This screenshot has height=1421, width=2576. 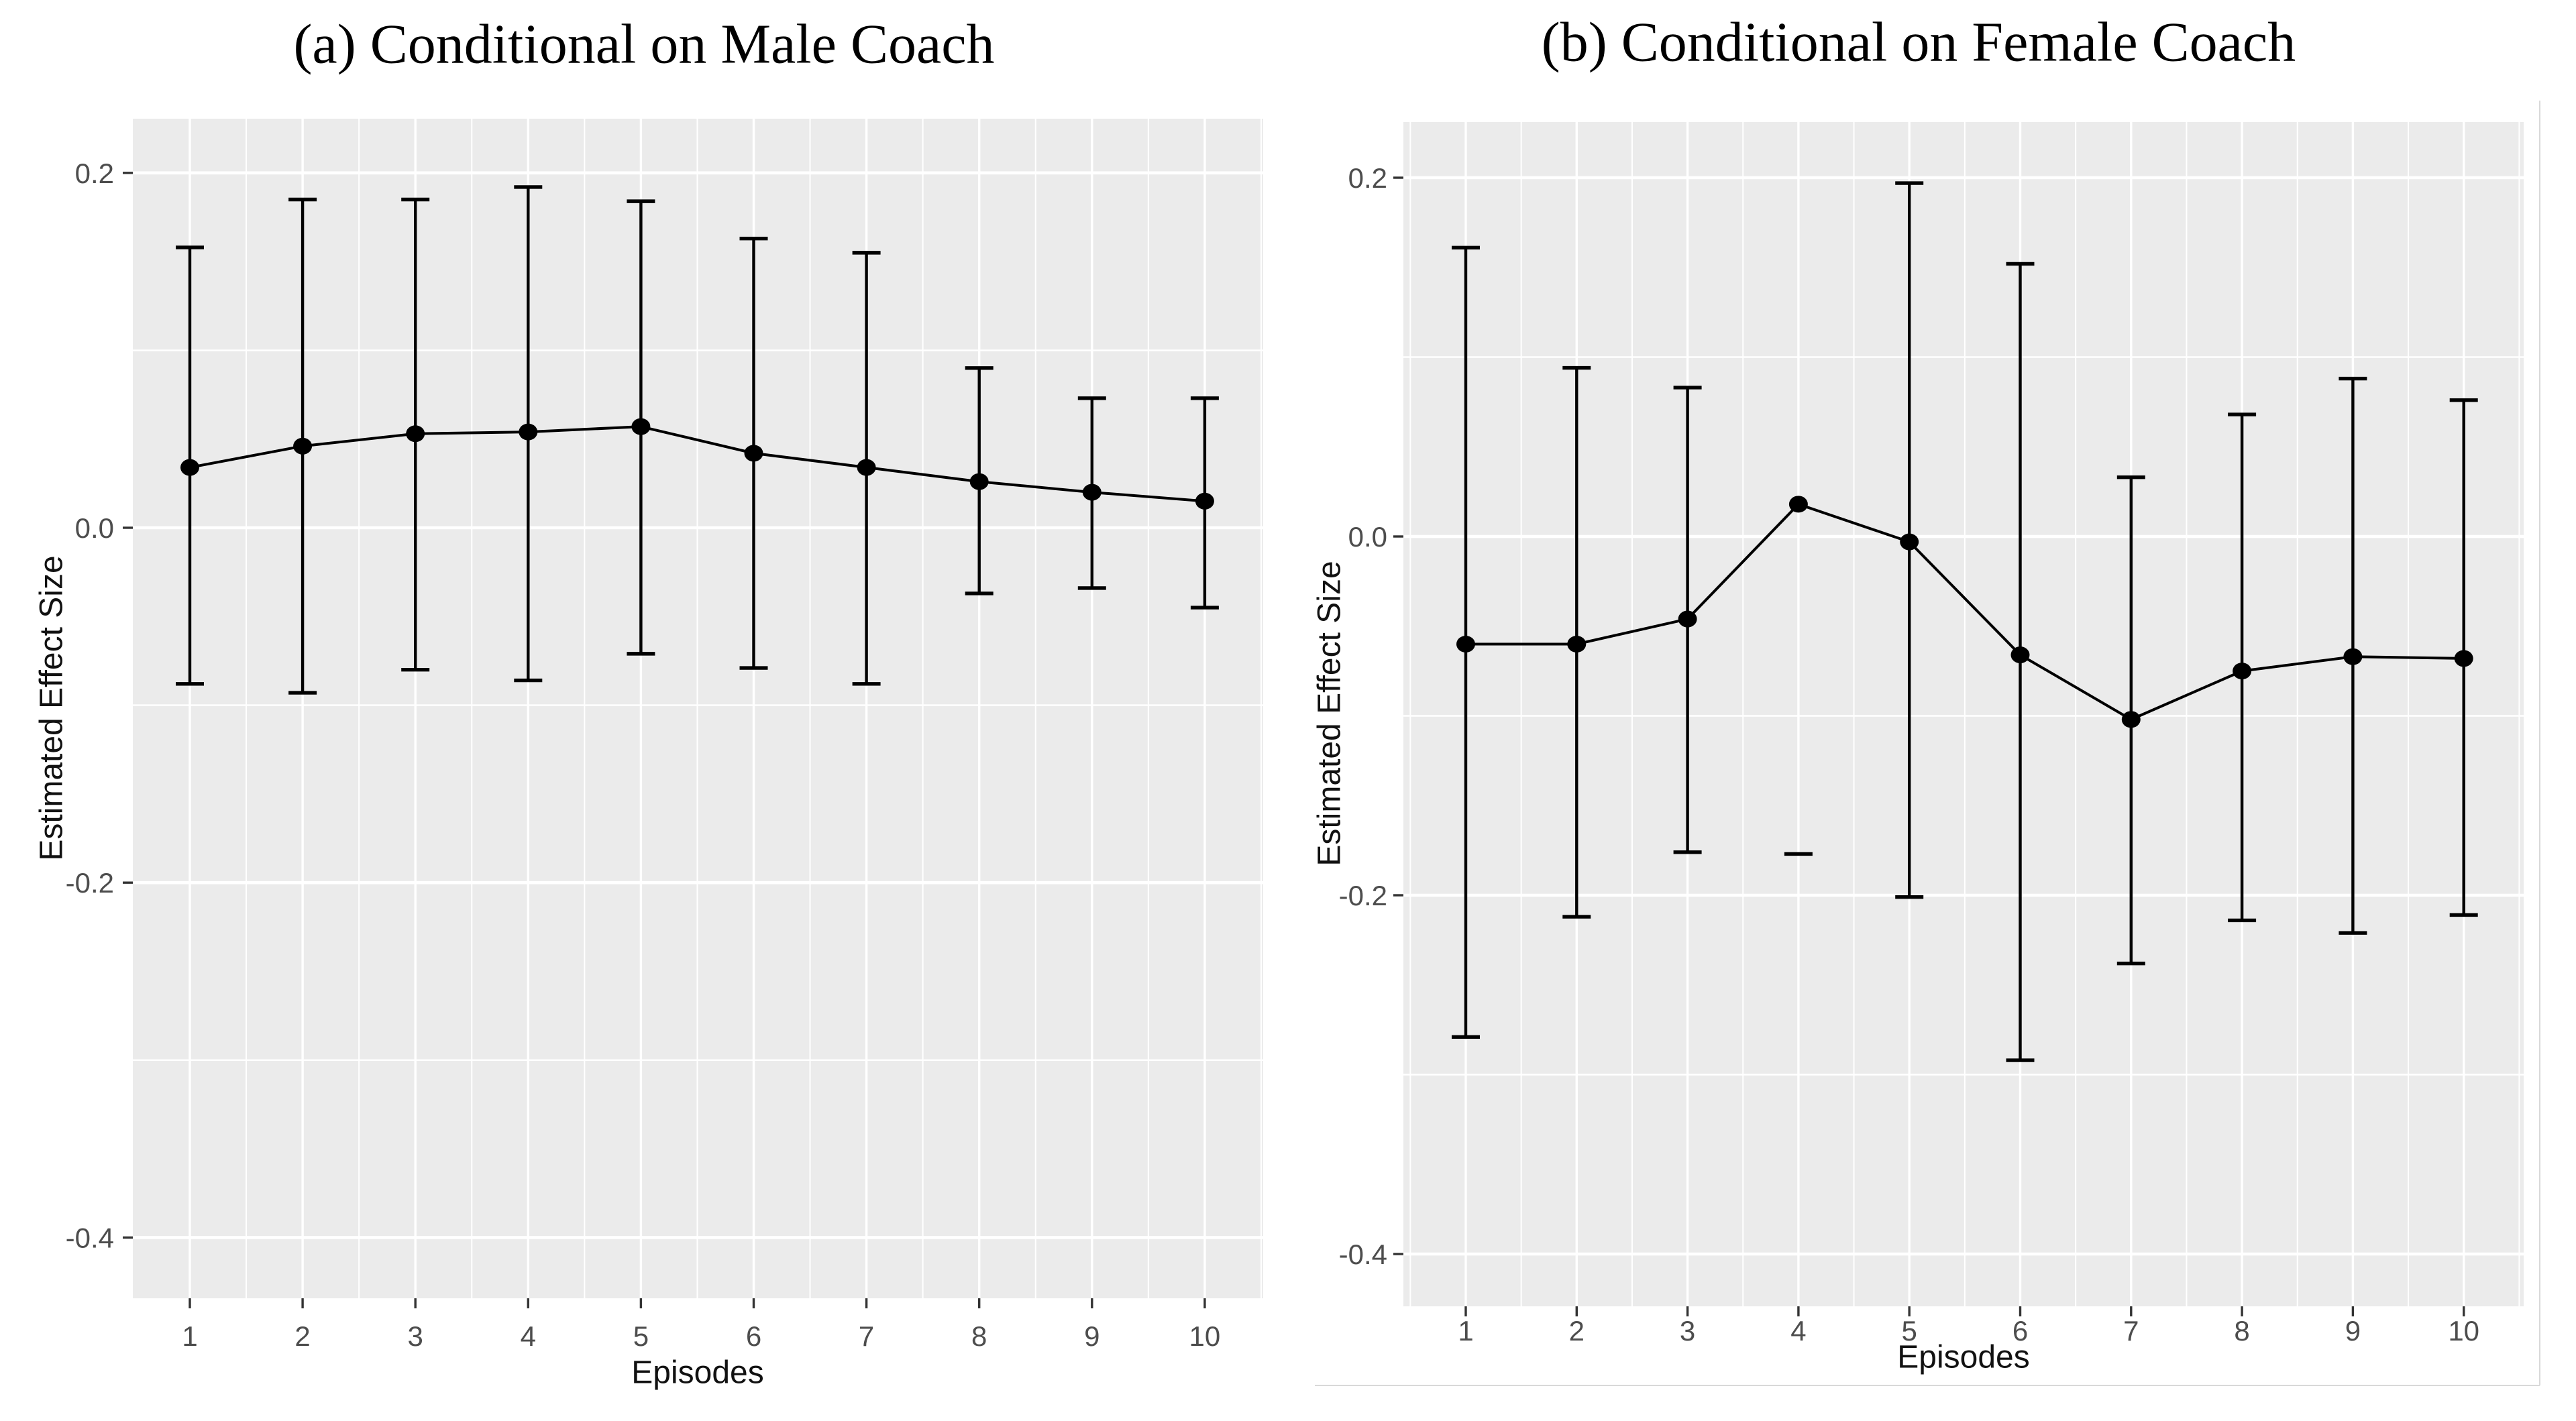 What do you see at coordinates (1329, 714) in the screenshot?
I see `chart-b-y-axis-title: Estimated Effect Size` at bounding box center [1329, 714].